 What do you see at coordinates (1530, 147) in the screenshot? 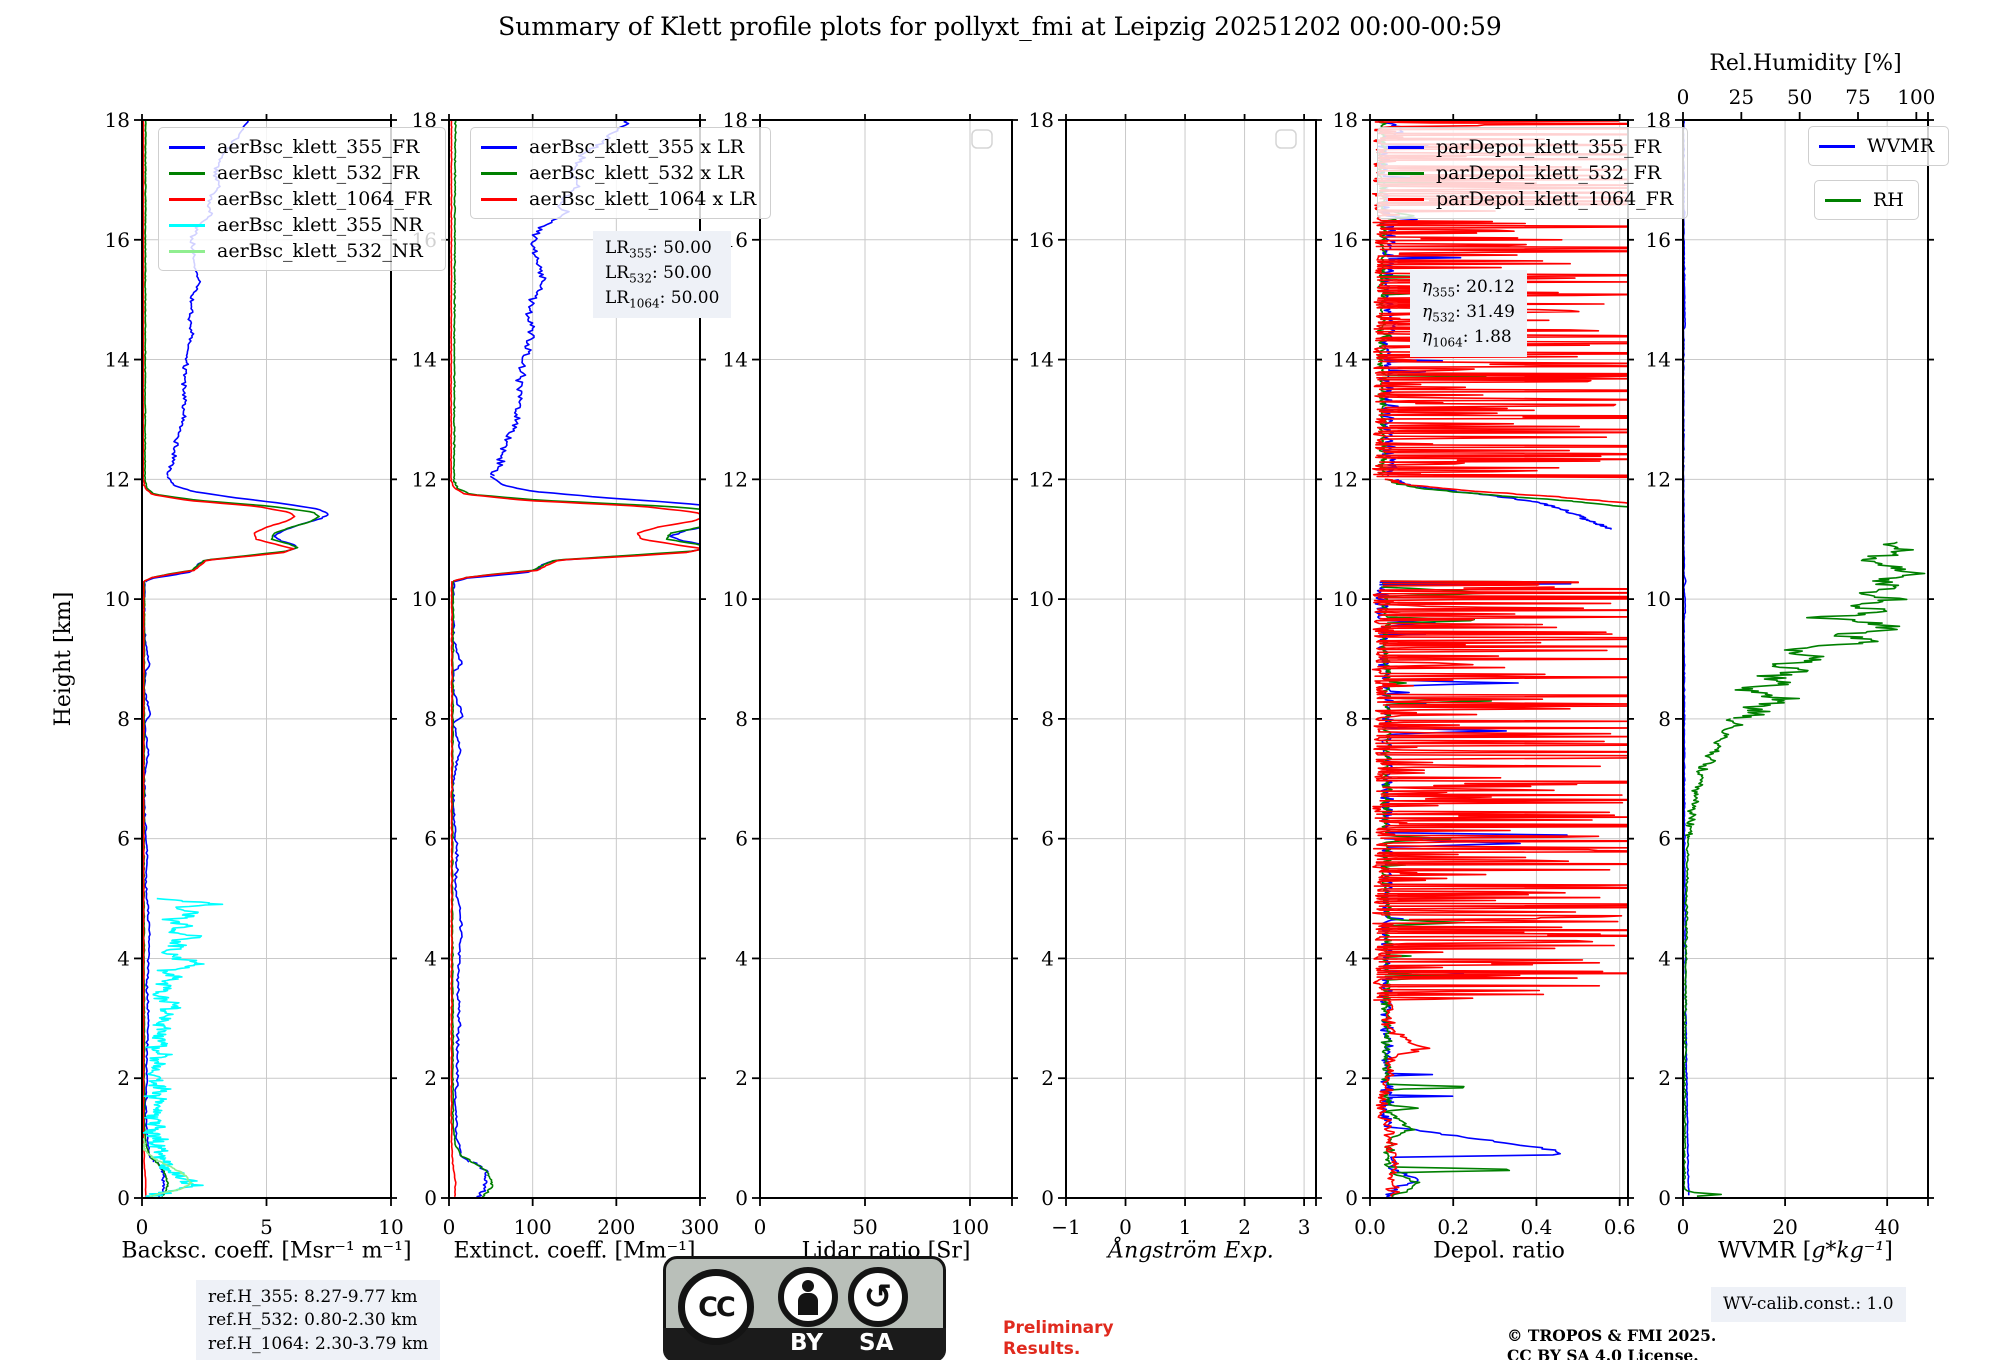
I see `legend-entry-parDepol_klett_355_FR: parDepol_klett_355_FR` at bounding box center [1530, 147].